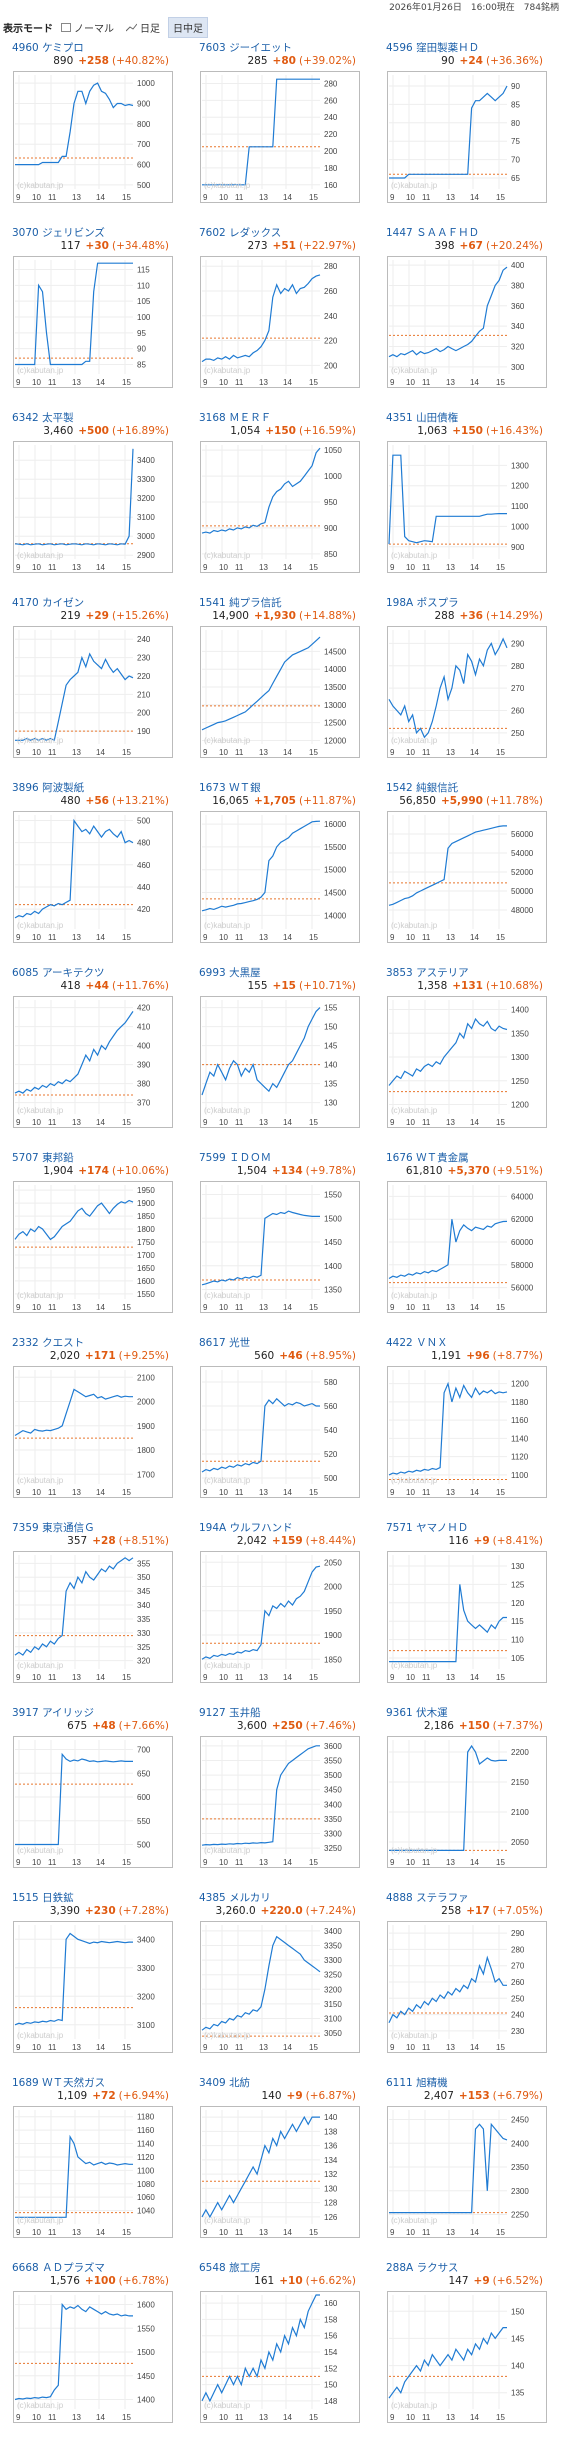  What do you see at coordinates (58, 2267) in the screenshot?
I see `stock-title-link: 6668 ＡＤプラズマ` at bounding box center [58, 2267].